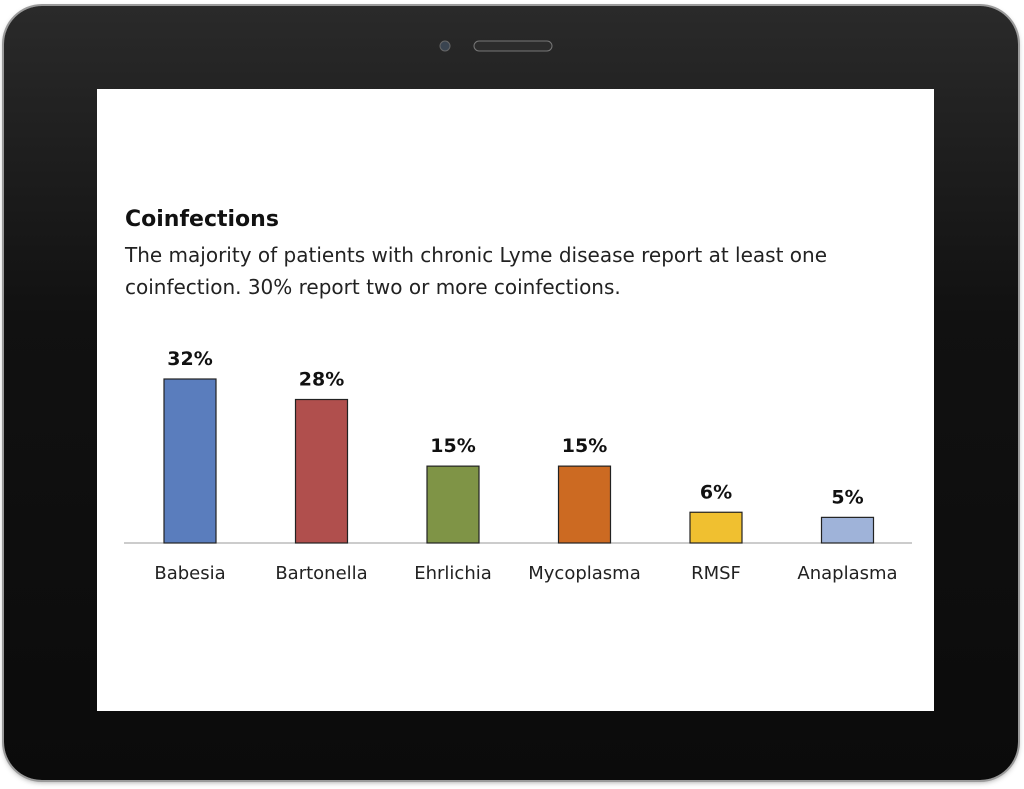  I want to click on x-tick-label: Babesia, so click(189, 573).